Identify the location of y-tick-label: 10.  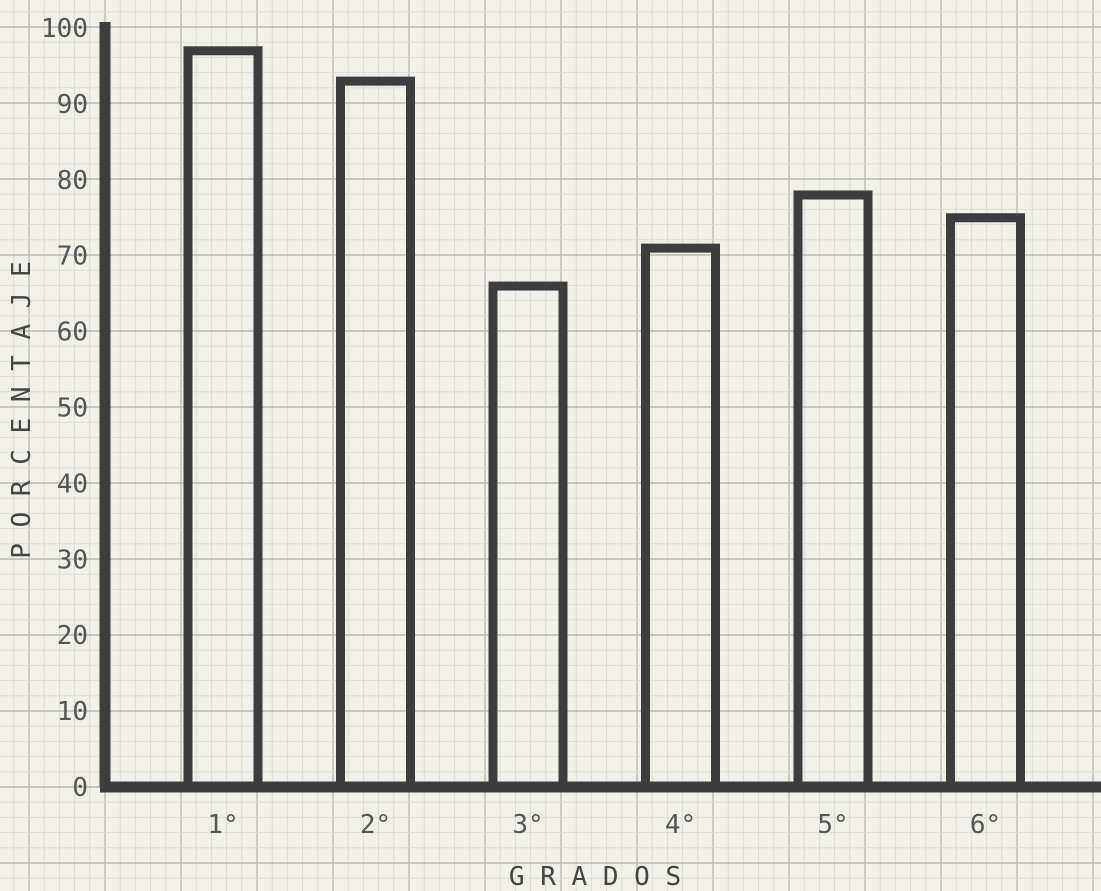
(72, 712).